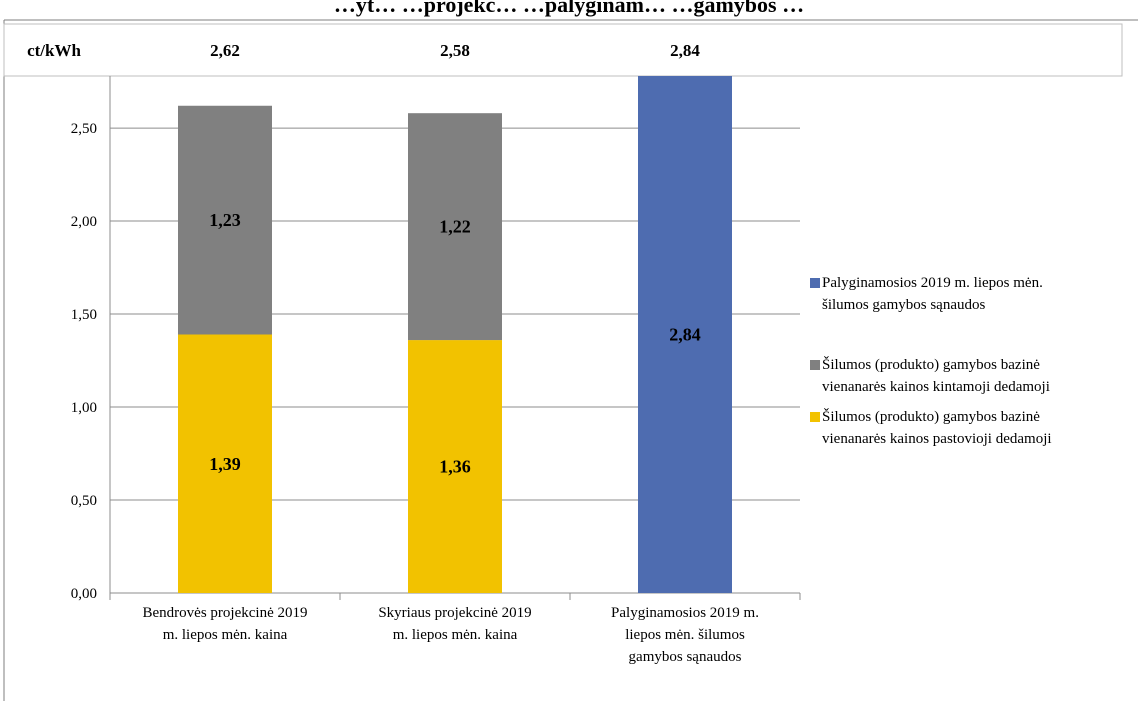 The width and height of the screenshot is (1138, 706). Describe the element at coordinates (454, 613) in the screenshot. I see `x-category-label: Skyriaus projekcinė 2019` at that location.